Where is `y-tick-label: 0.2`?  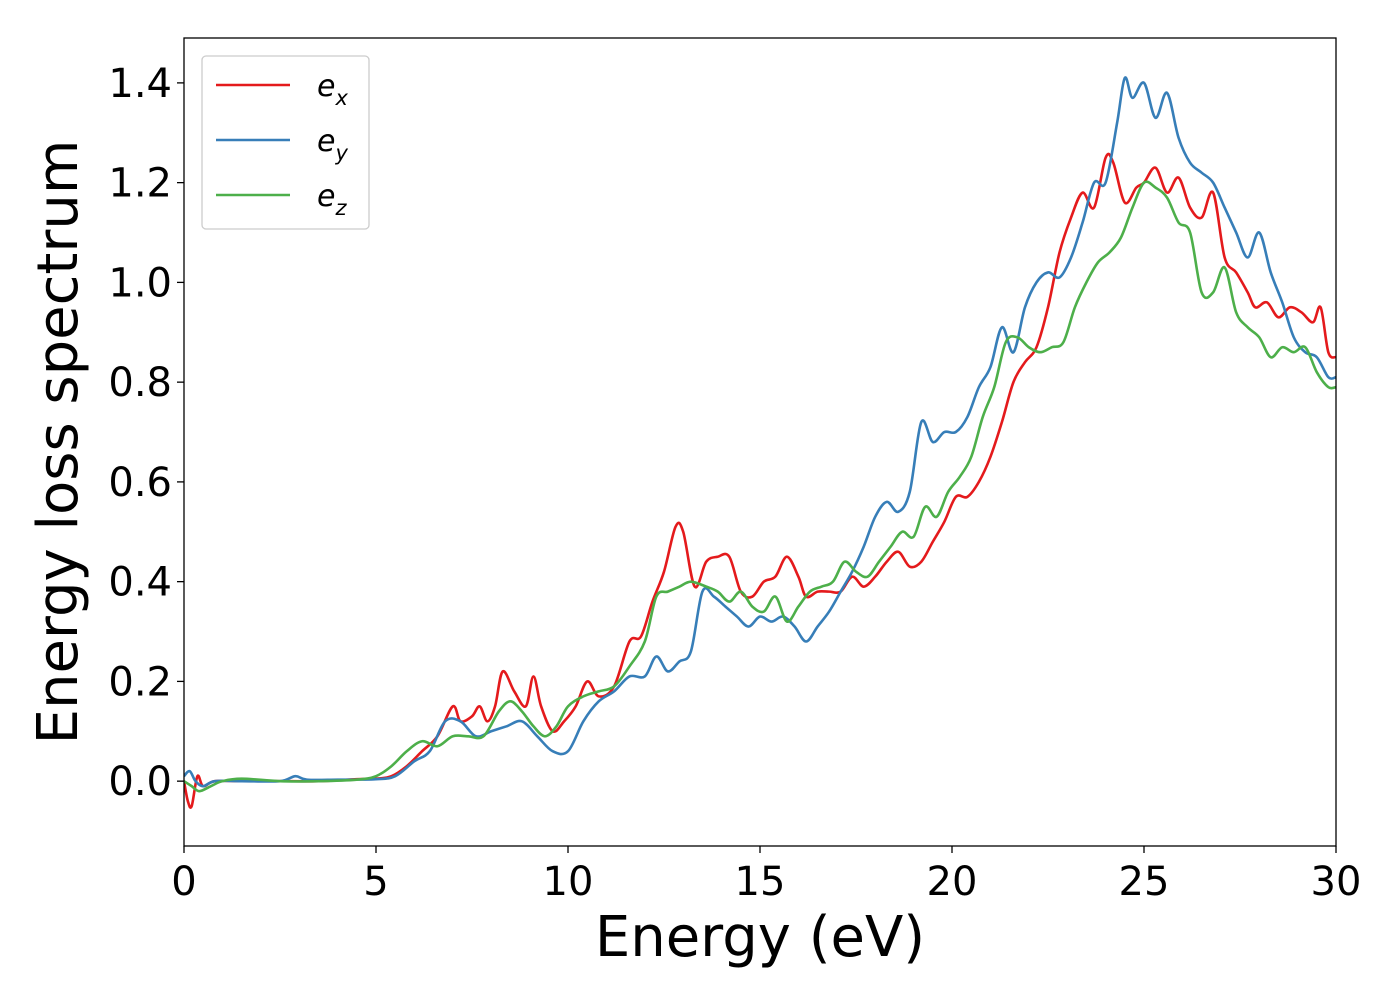
y-tick-label: 0.2 is located at coordinates (140, 682).